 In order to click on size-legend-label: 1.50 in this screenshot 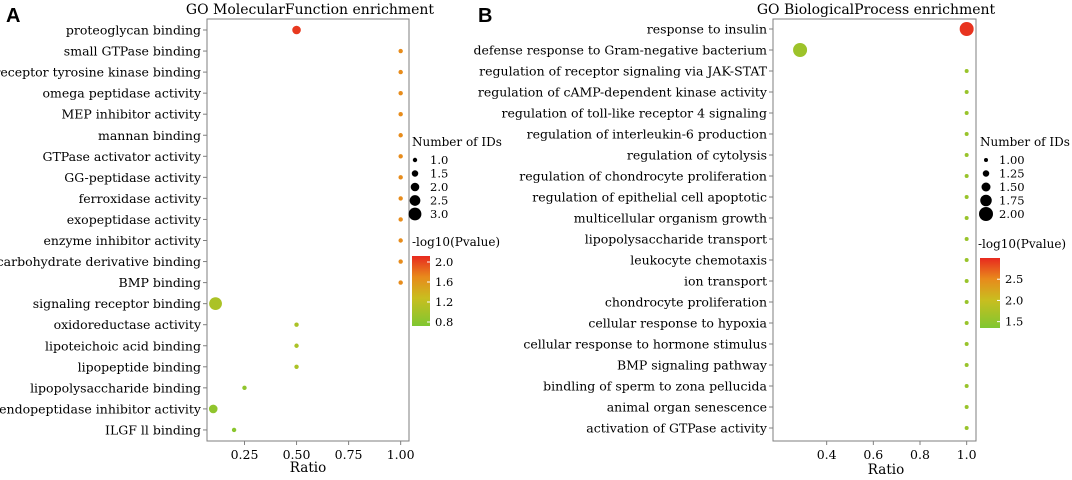, I will do `click(1012, 187)`.